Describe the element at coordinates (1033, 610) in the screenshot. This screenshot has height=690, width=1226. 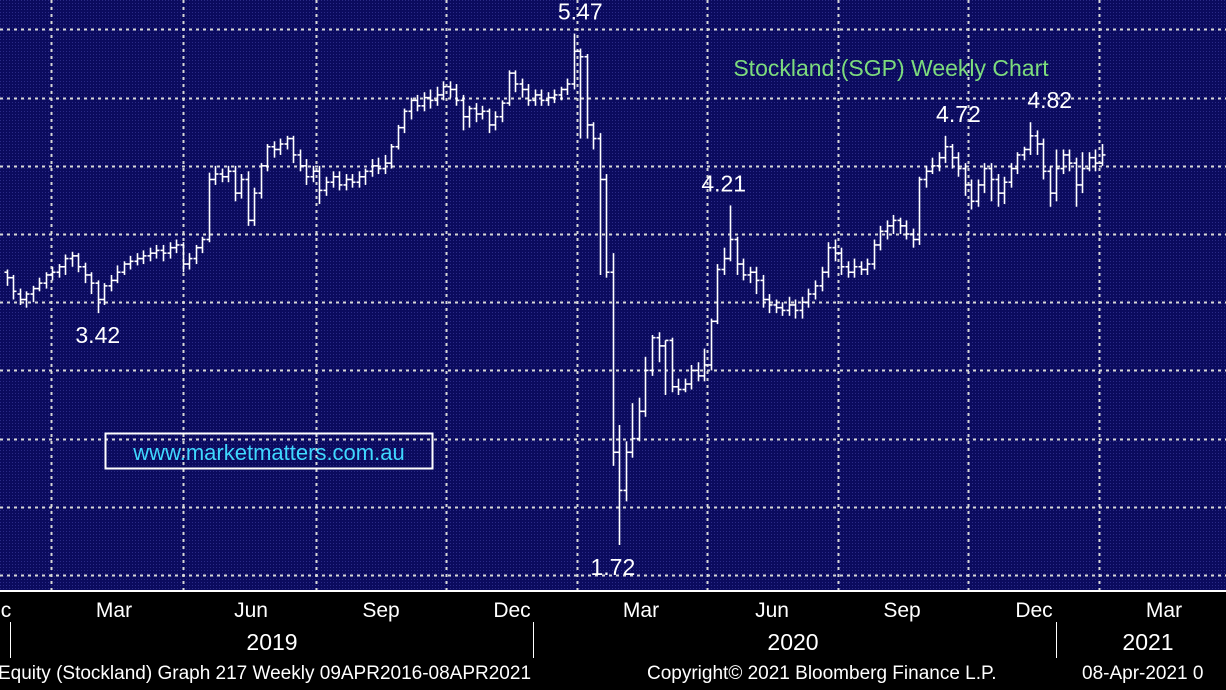
I see `month-tick-label: Dec` at that location.